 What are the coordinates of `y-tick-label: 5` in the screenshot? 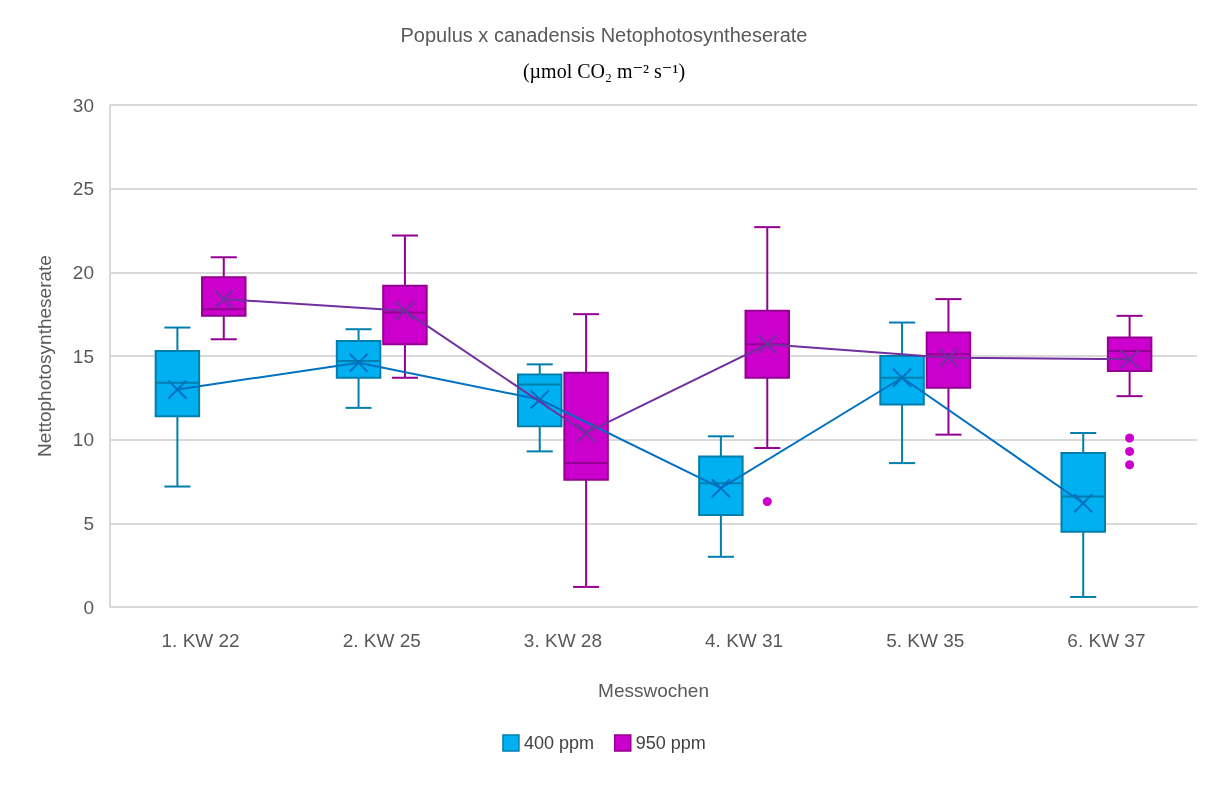 It's located at (88, 523).